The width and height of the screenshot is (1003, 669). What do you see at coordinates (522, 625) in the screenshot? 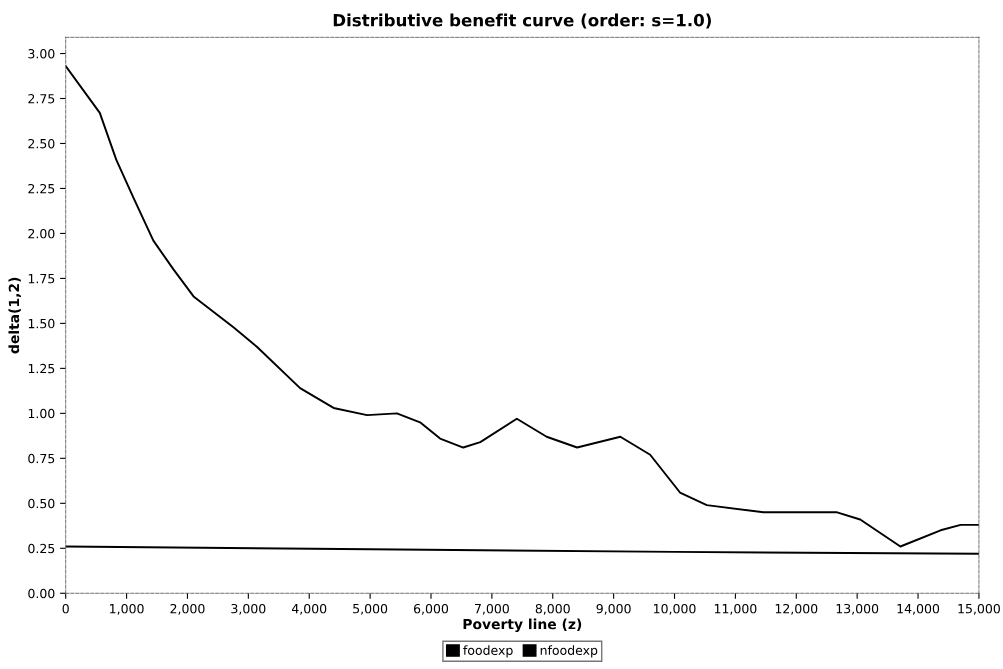
I see `x-axis-title: Poverty line (z)` at bounding box center [522, 625].